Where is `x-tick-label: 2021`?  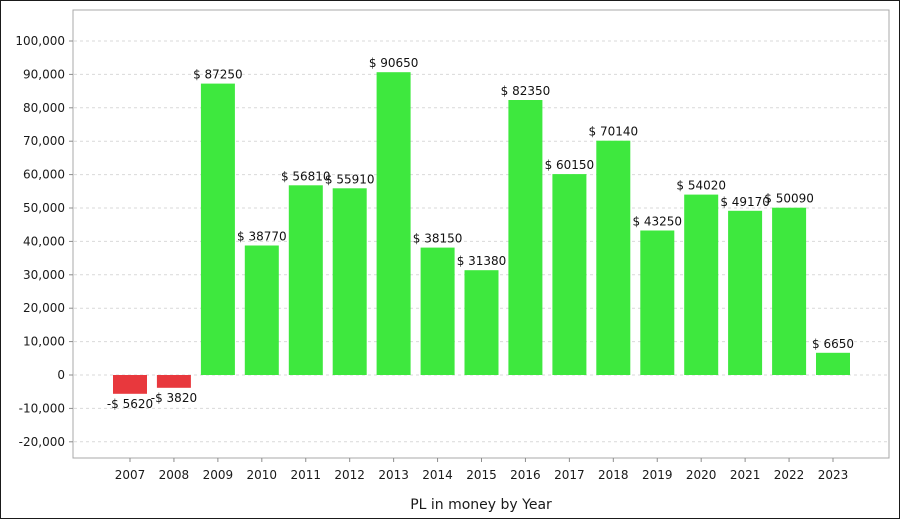 x-tick-label: 2021 is located at coordinates (745, 475).